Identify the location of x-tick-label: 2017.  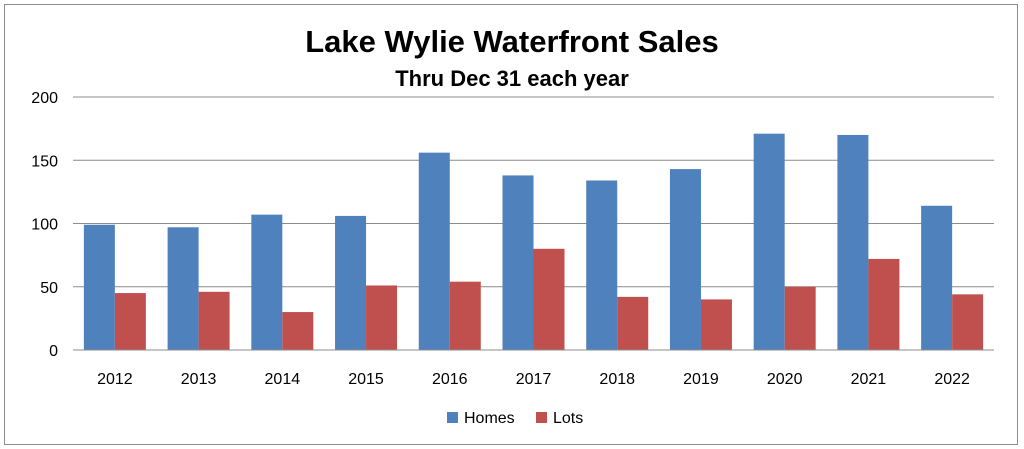
(534, 379).